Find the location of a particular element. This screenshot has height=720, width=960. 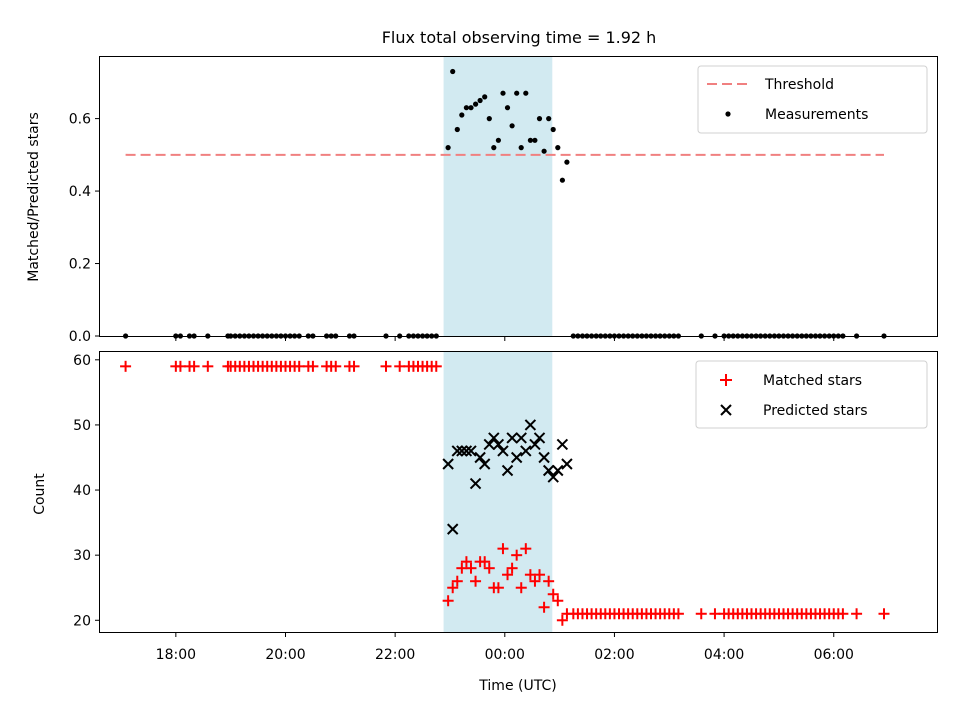

legend-measurements-swatch is located at coordinates (728, 114).